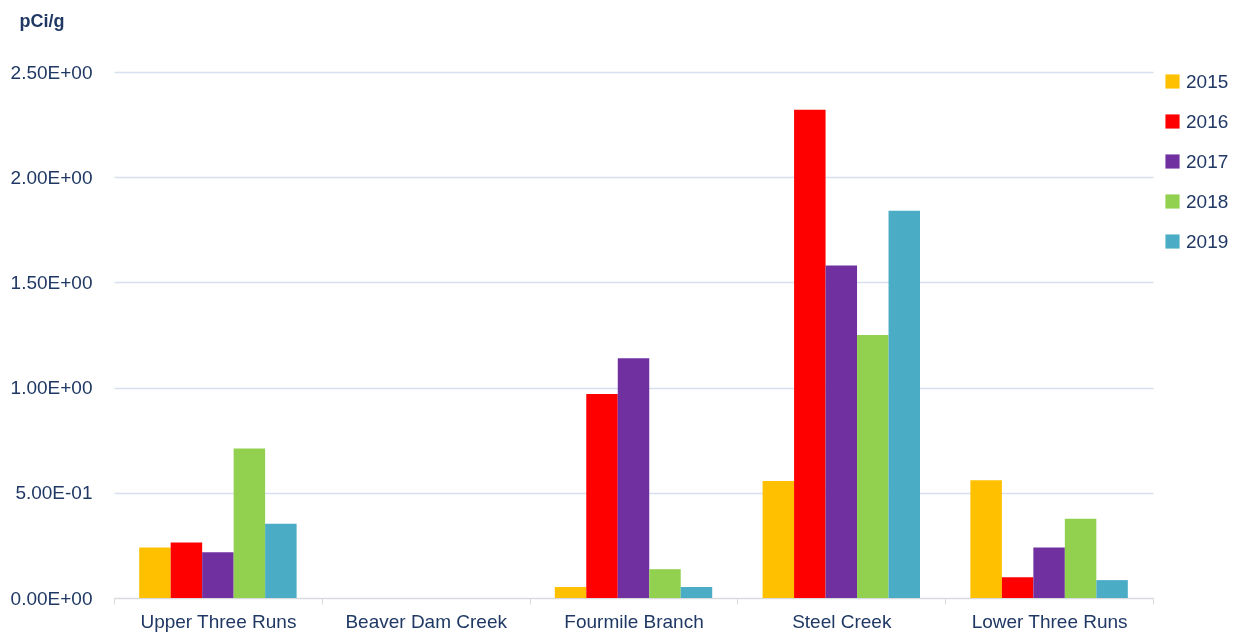 The height and width of the screenshot is (639, 1239). I want to click on y-tick-label: 5.00E-01, so click(54, 493).